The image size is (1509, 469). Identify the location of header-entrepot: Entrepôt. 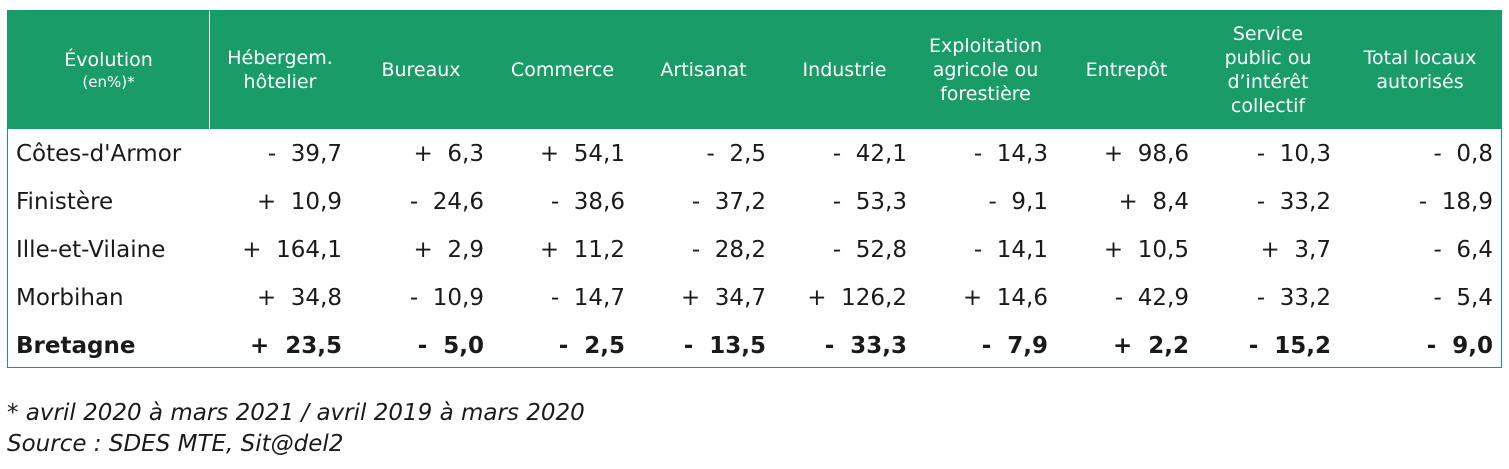
(1126, 70).